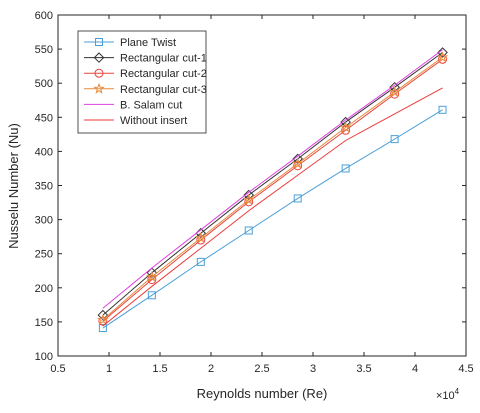 This screenshot has width=480, height=413. I want to click on y-tick-label: 100, so click(44, 357).